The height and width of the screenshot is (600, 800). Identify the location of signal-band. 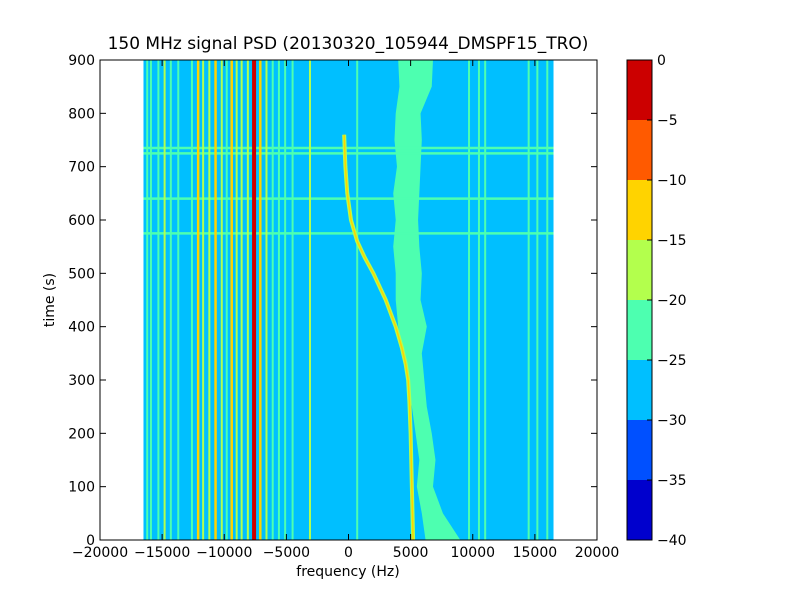
(427, 300).